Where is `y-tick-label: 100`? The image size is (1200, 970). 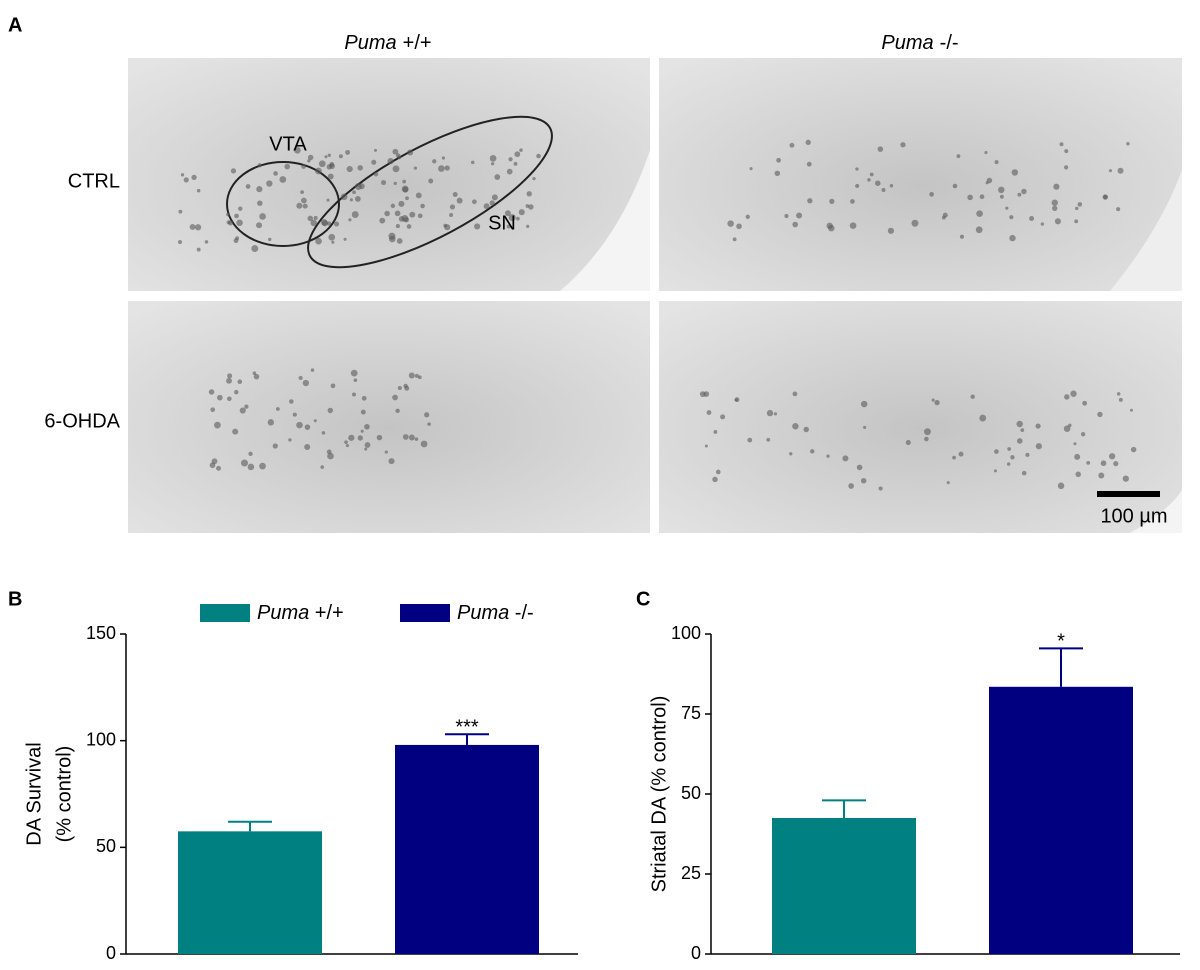
y-tick-label: 100 is located at coordinates (101, 739).